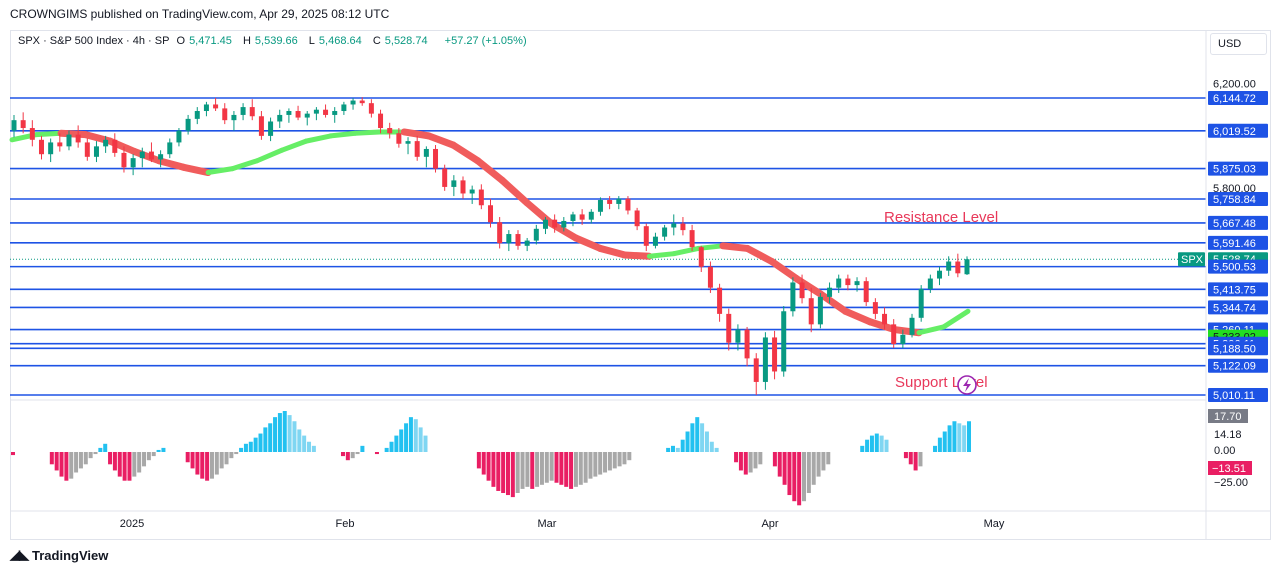  Describe the element at coordinates (70, 555) in the screenshot. I see `brand-text: TradingView` at that location.